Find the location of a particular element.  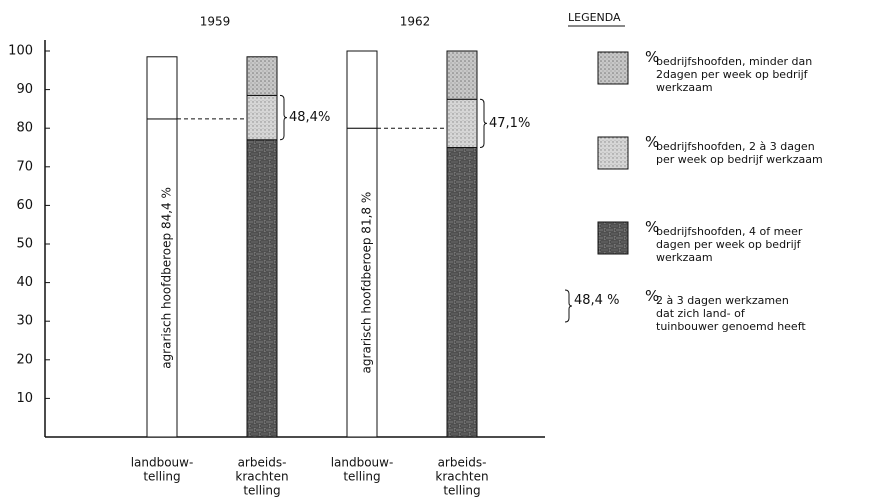

y-tick-label: 60 is located at coordinates (24, 205).